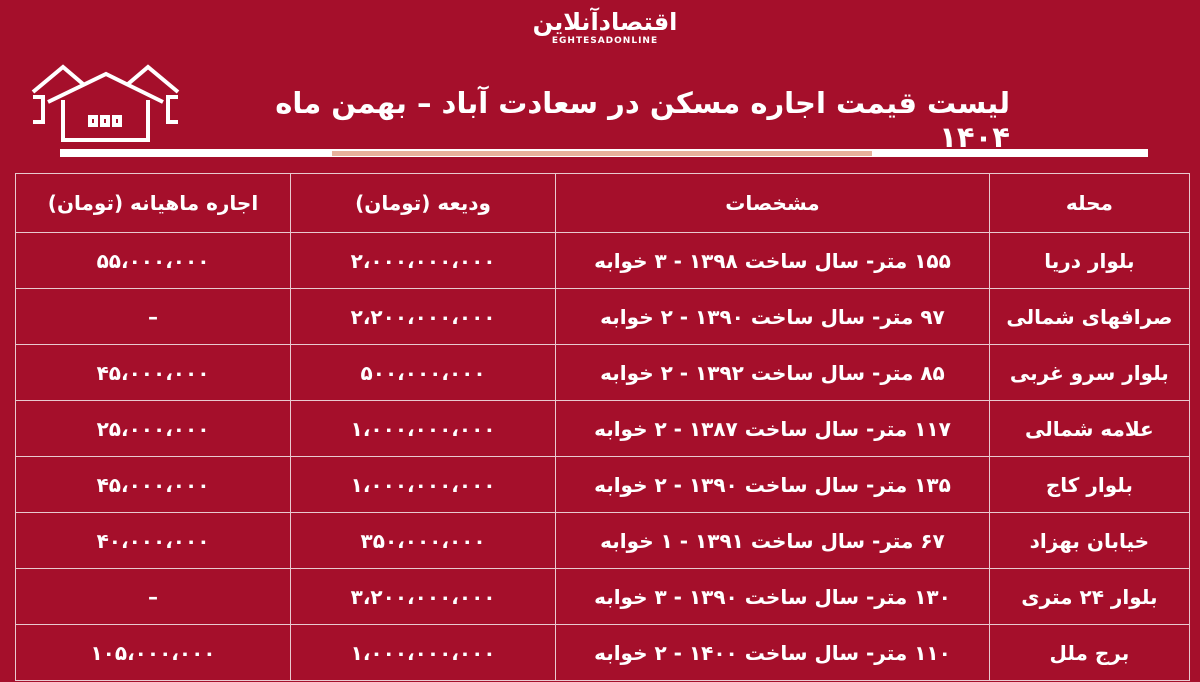  Describe the element at coordinates (772, 316) in the screenshot. I see `cell-specs: ۹۷ متر- سال ساخت ۱۳۹۰ - ۲ خوابه` at that location.